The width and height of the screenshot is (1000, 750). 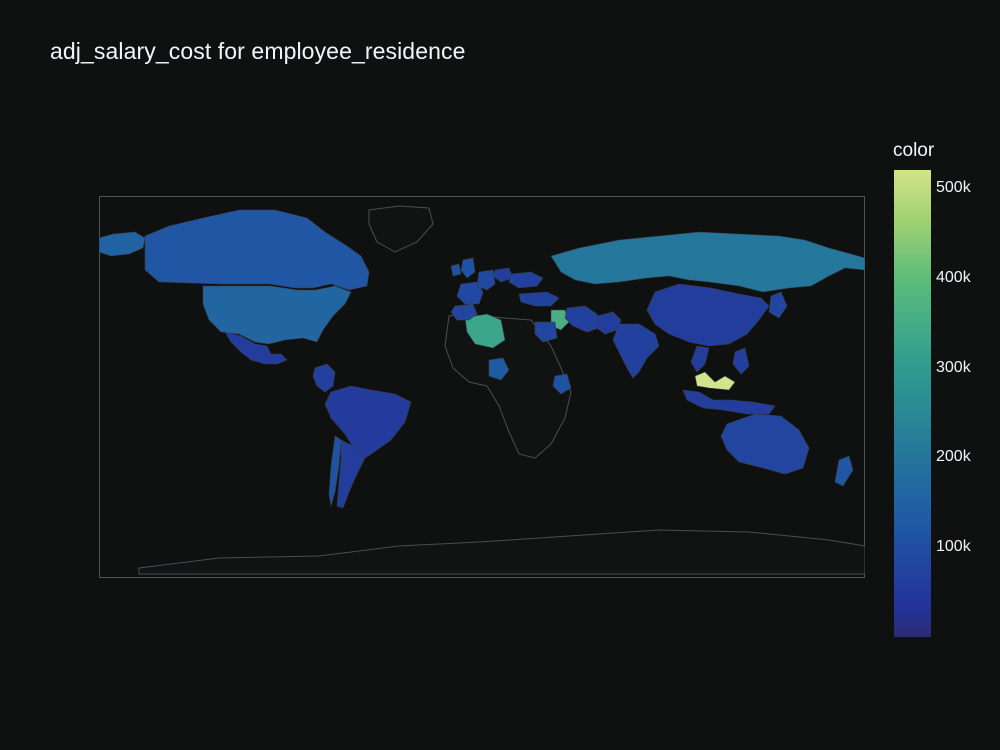 I want to click on country-canada, so click(x=257, y=250).